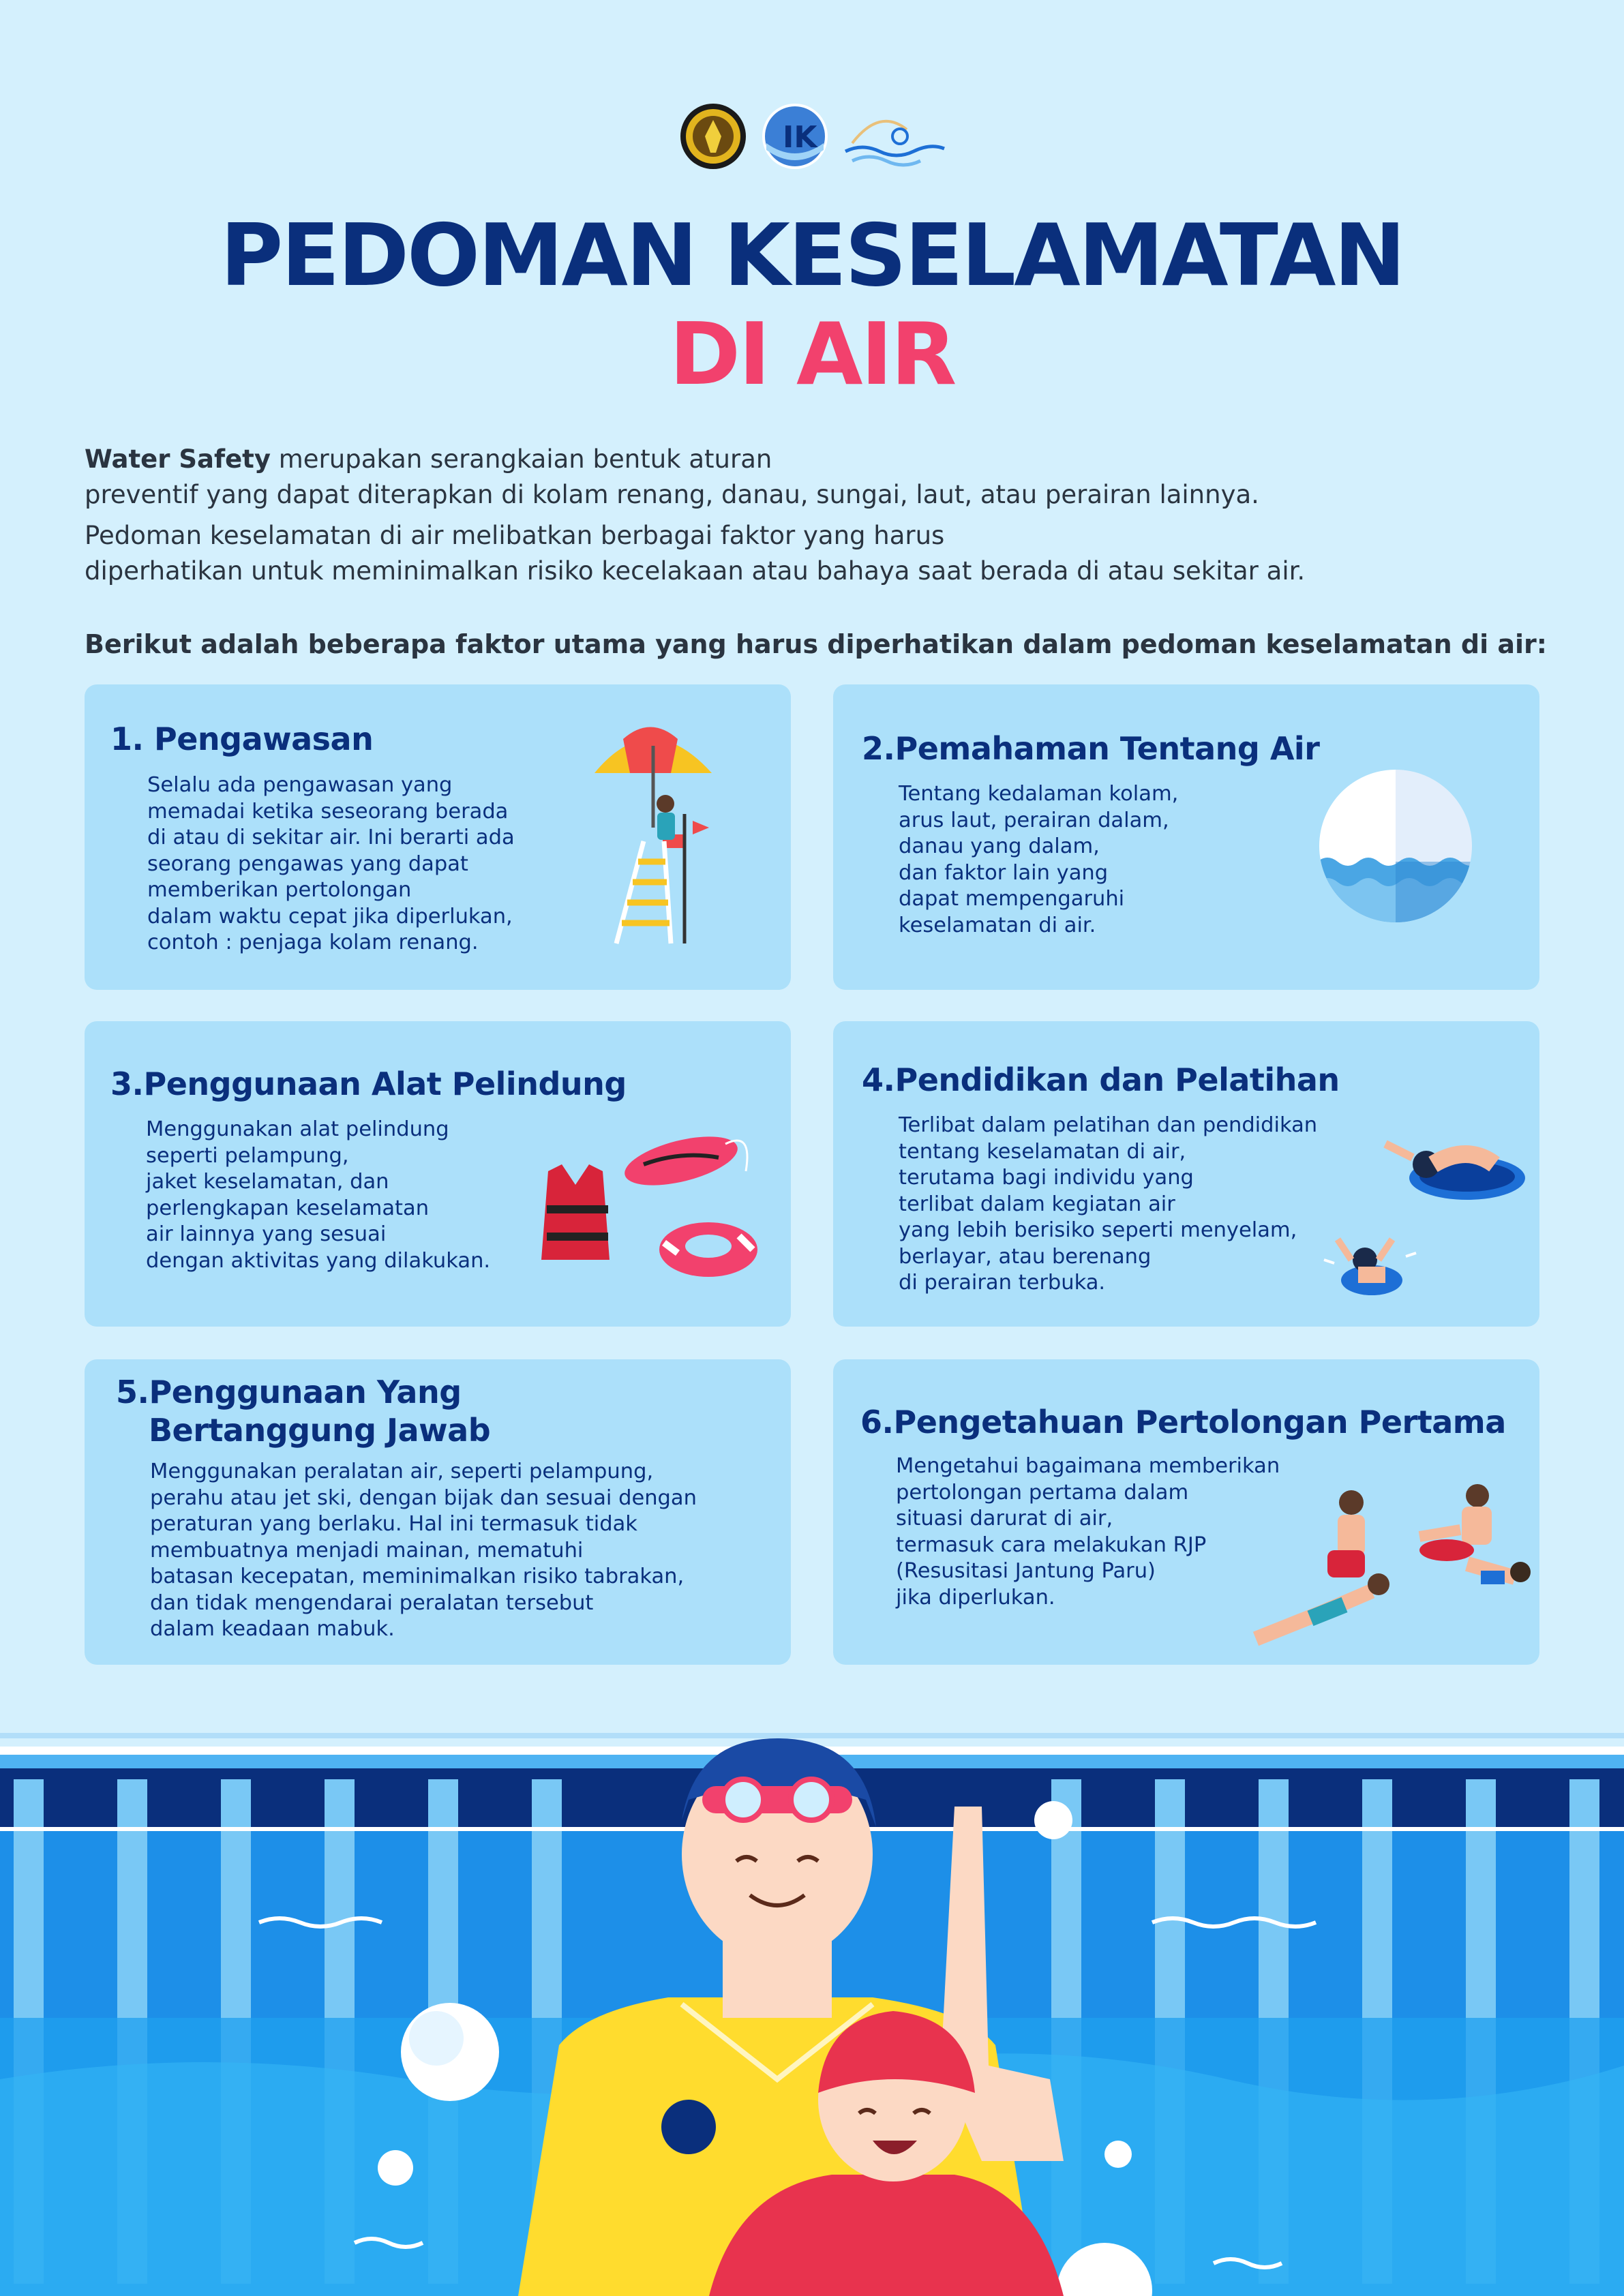 The width and height of the screenshot is (1624, 2296). Describe the element at coordinates (1395, 846) in the screenshot. I see `water-depth-circle-icon` at that location.